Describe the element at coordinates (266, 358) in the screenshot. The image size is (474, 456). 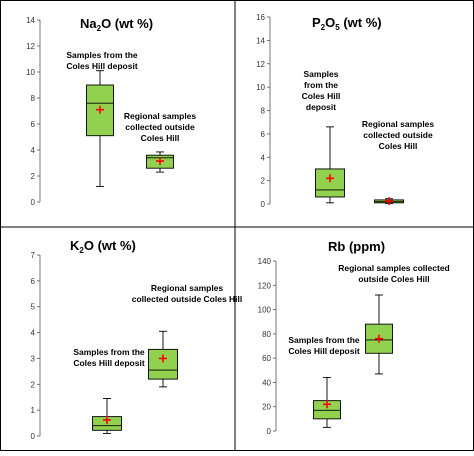
I see `y-tick-label: 60` at that location.